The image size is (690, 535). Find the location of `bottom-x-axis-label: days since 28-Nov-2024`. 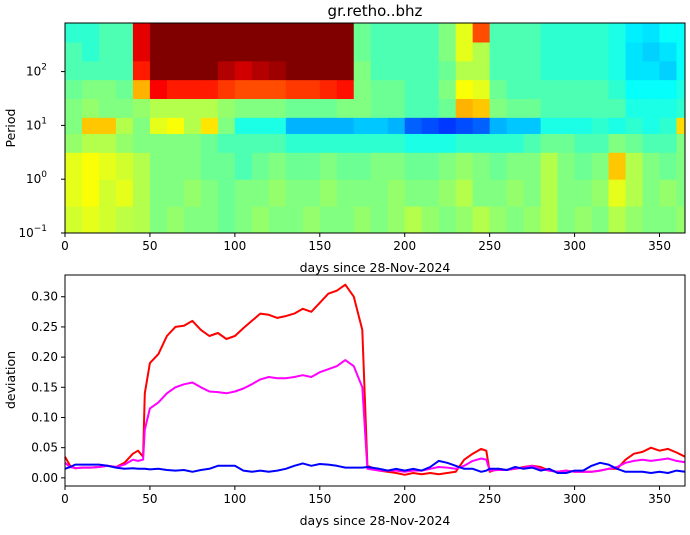

bottom-x-axis-label: days since 28-Nov-2024 is located at coordinates (375, 520).